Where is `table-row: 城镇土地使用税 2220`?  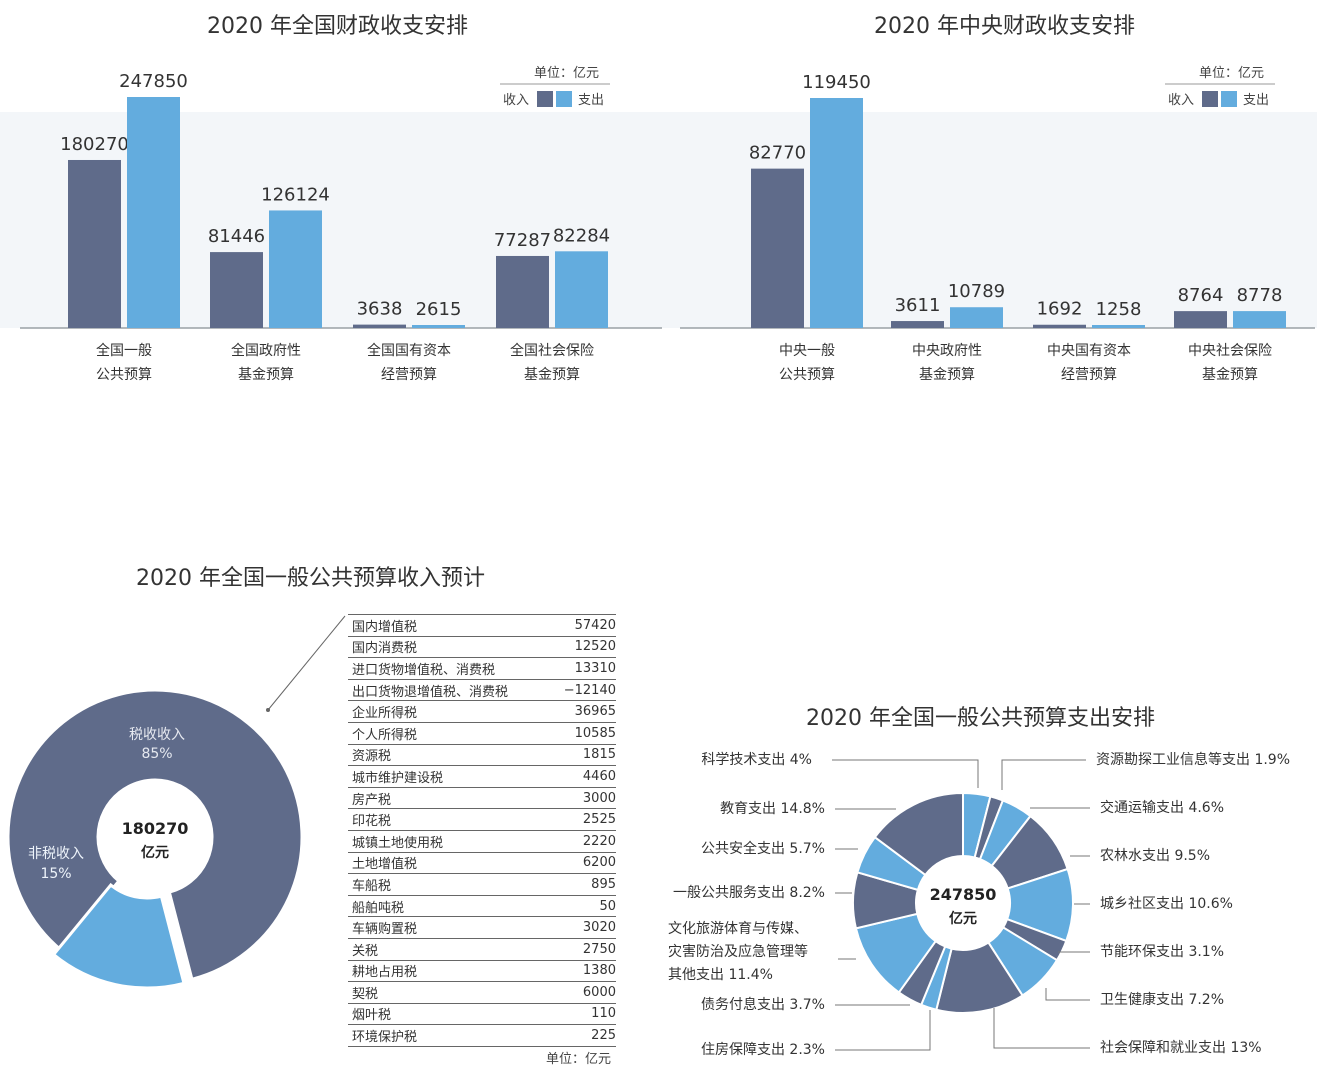 table-row: 城镇土地使用税 2220 is located at coordinates (482, 841).